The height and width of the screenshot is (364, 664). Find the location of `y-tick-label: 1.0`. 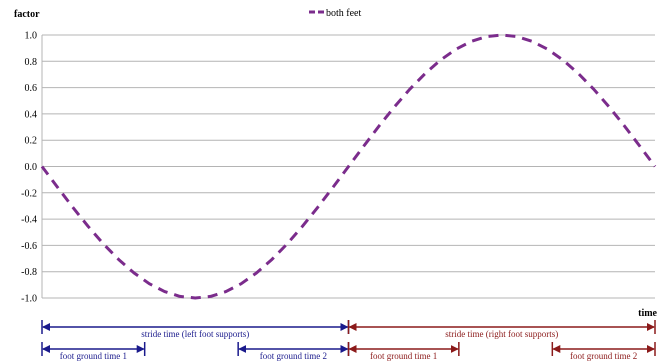

y-tick-label: 1.0 is located at coordinates (31, 36).